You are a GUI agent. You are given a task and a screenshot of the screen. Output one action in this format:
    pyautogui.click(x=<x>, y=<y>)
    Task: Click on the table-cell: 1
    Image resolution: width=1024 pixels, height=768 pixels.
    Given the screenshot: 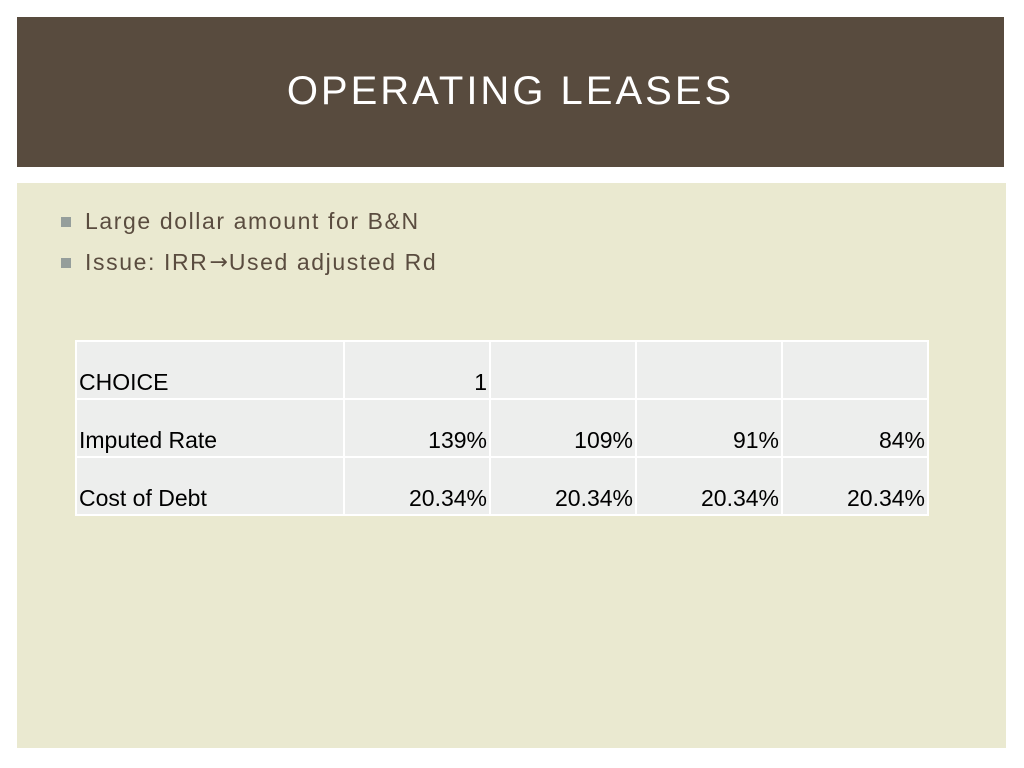 What is the action you would take?
    pyautogui.click(x=417, y=370)
    